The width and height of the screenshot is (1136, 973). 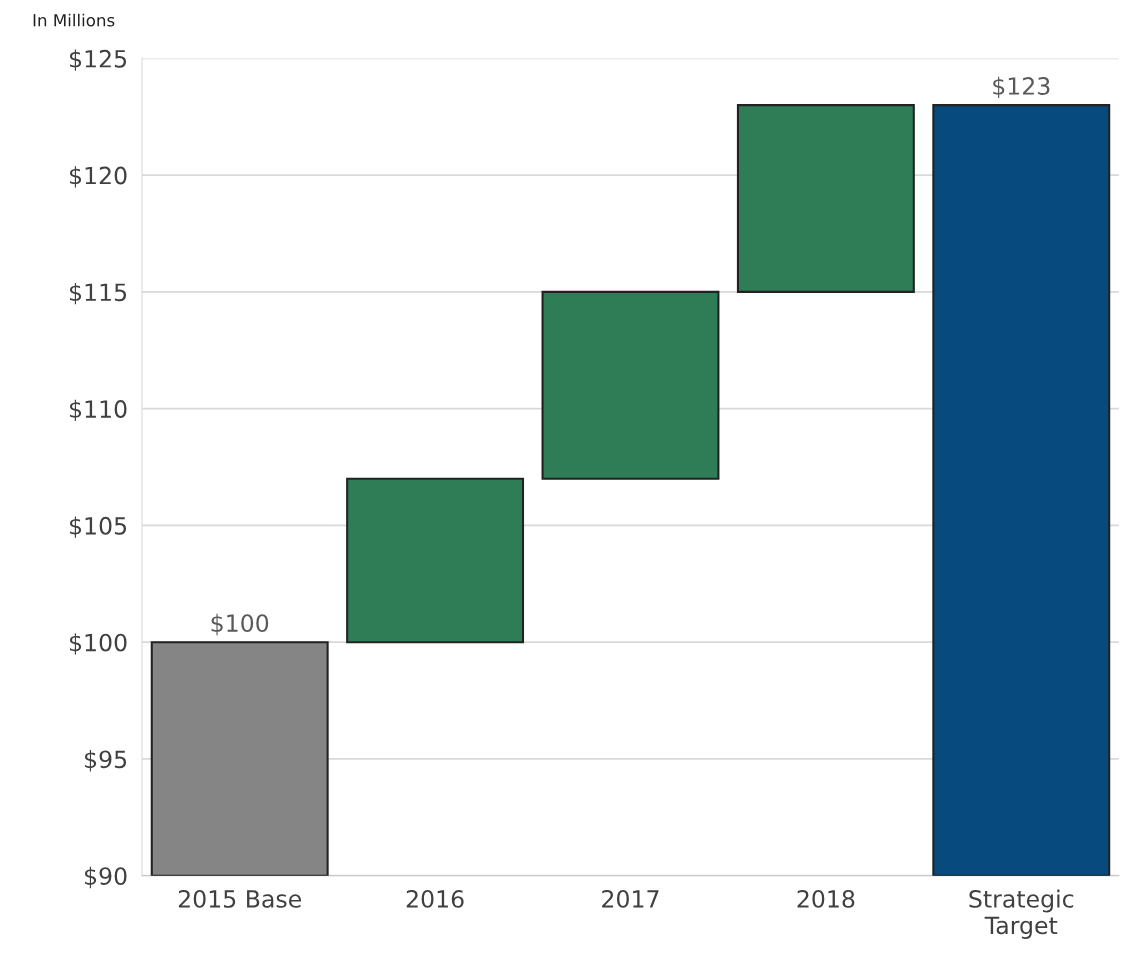 What do you see at coordinates (106, 760) in the screenshot?
I see `y-tick-label: $95` at bounding box center [106, 760].